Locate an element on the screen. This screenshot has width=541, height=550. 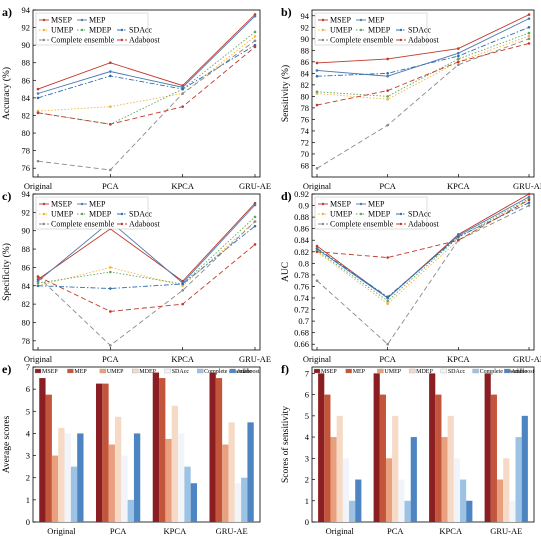
y-tick-label: 94 is located at coordinates (26, 194).